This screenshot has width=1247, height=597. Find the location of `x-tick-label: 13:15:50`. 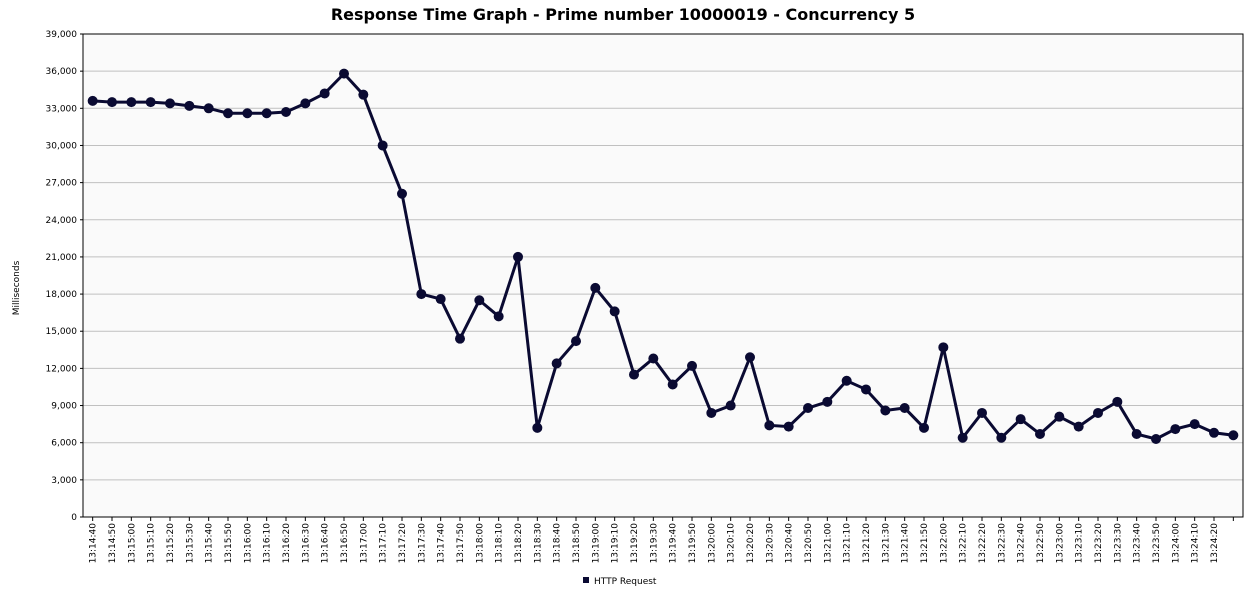

x-tick-label: 13:15:50 is located at coordinates (229, 543).